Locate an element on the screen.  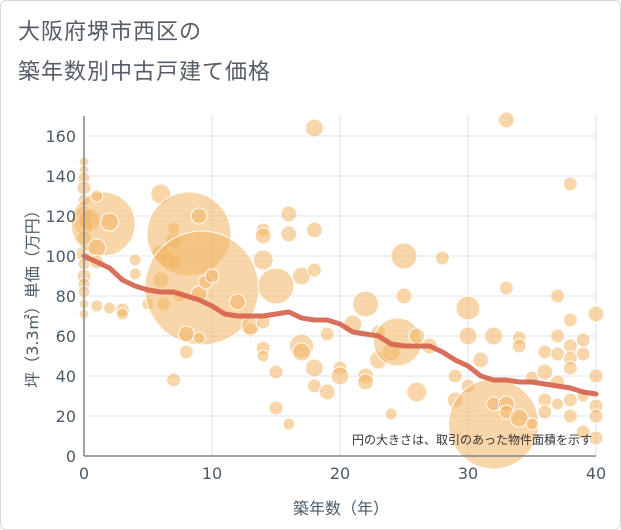
x-tick-label: 20 is located at coordinates (340, 473).